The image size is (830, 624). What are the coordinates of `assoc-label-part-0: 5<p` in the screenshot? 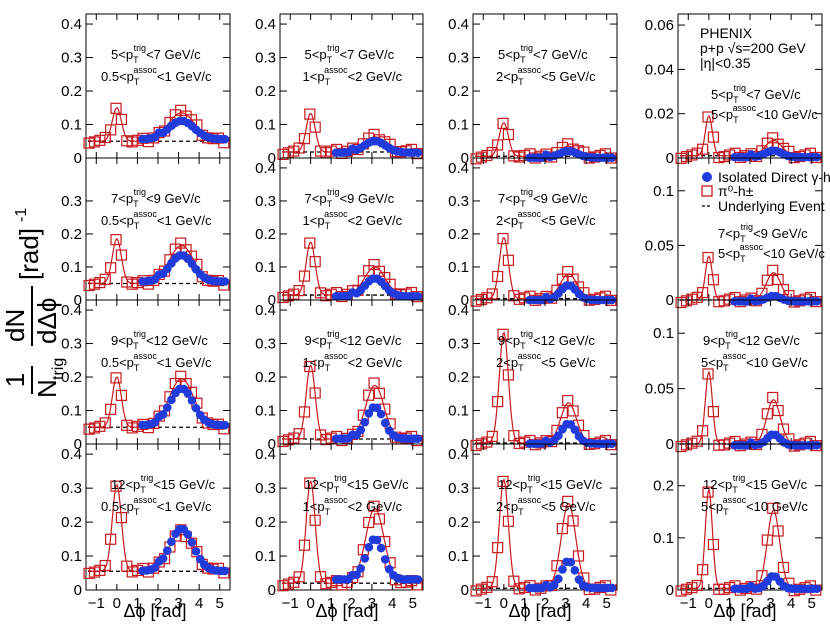 It's located at (712, 506).